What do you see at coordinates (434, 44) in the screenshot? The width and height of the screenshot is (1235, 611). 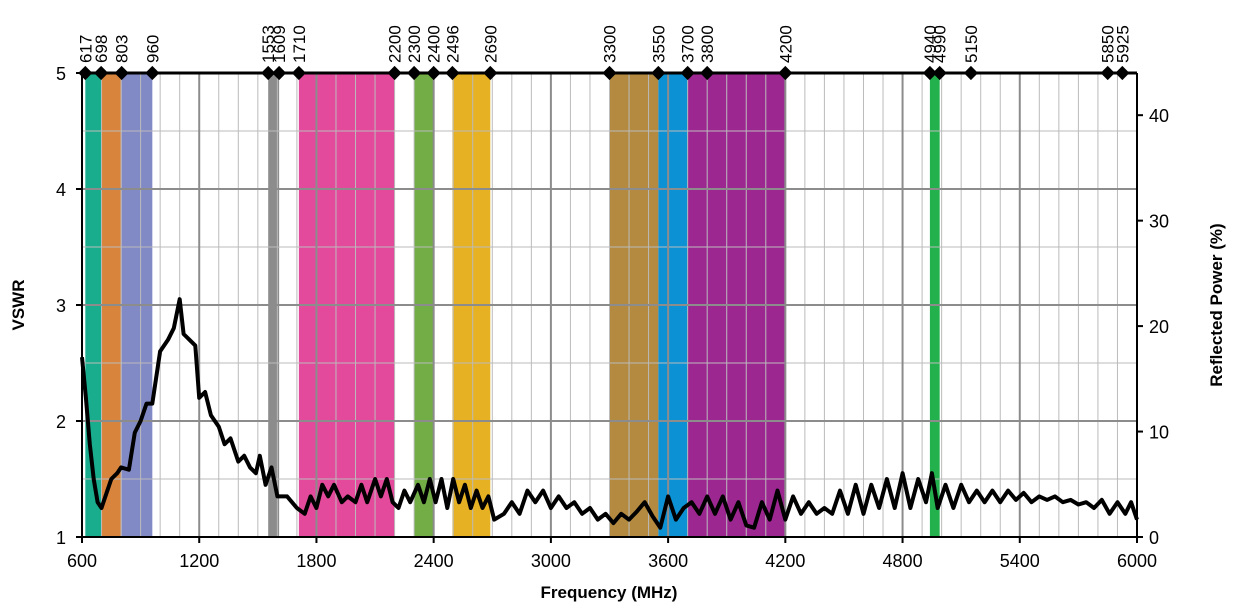 I see `band-edge-label: 2400` at bounding box center [434, 44].